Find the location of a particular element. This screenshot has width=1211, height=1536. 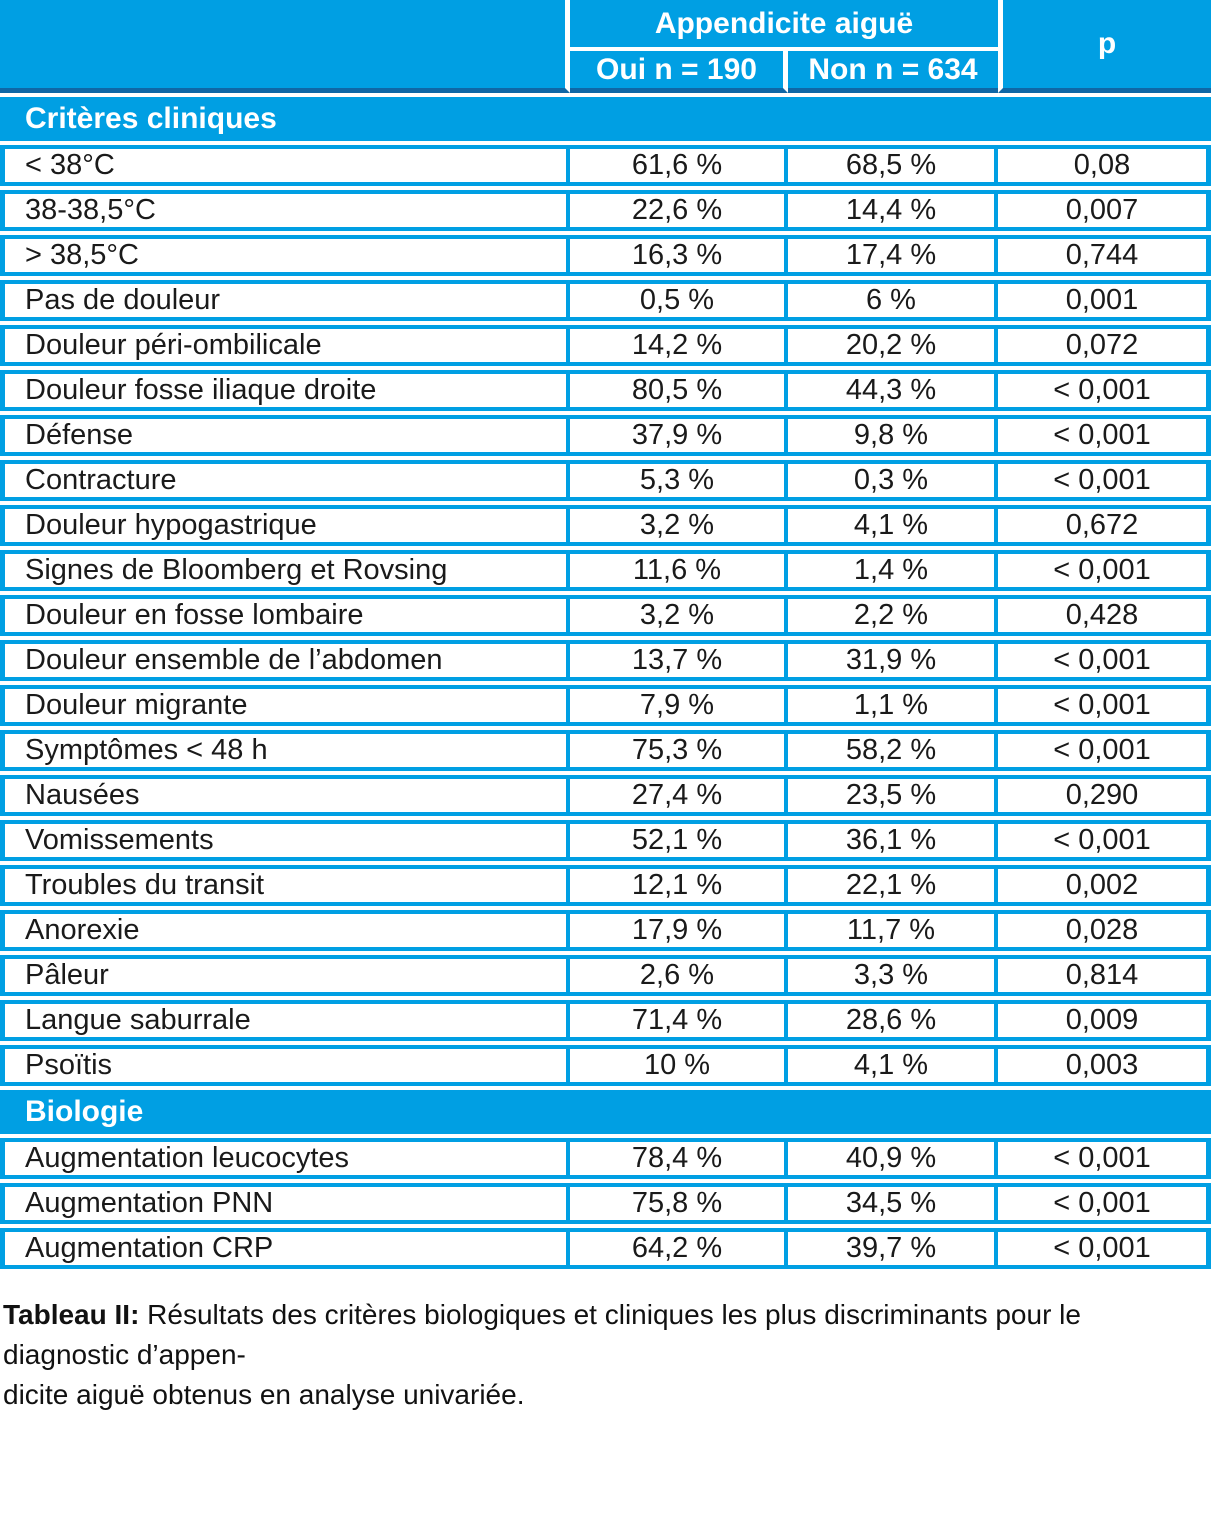

header-col-oui: Oui n = 190 is located at coordinates (679, 72).